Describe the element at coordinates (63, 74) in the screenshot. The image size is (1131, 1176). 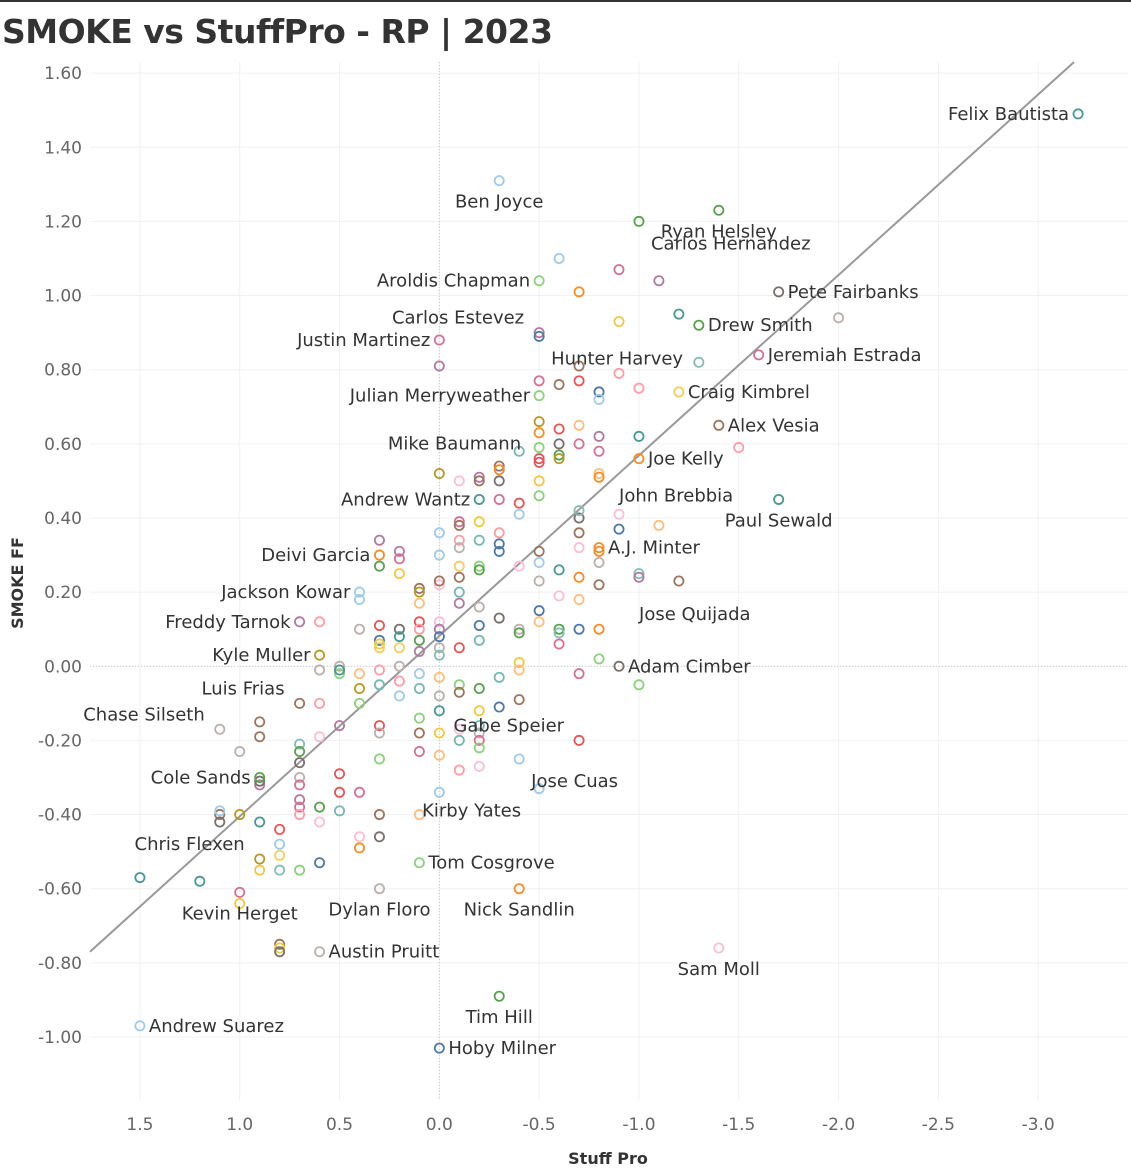
I see `y-tick-label: 1.60` at that location.